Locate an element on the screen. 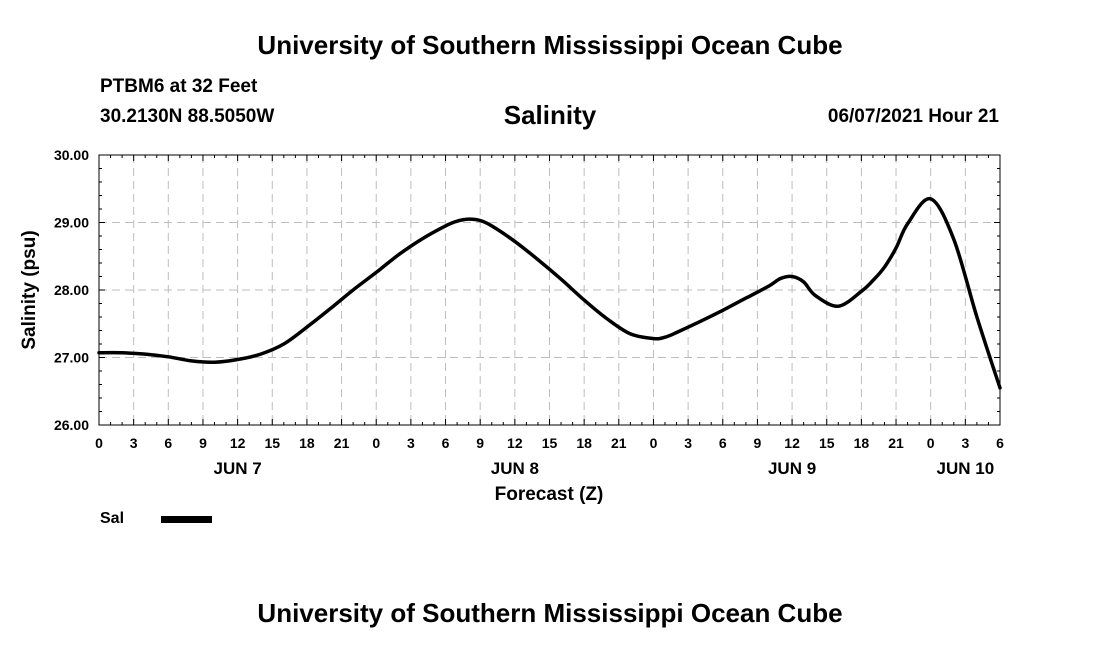 The image size is (1100, 650). date-label: JUN 10 is located at coordinates (966, 468).